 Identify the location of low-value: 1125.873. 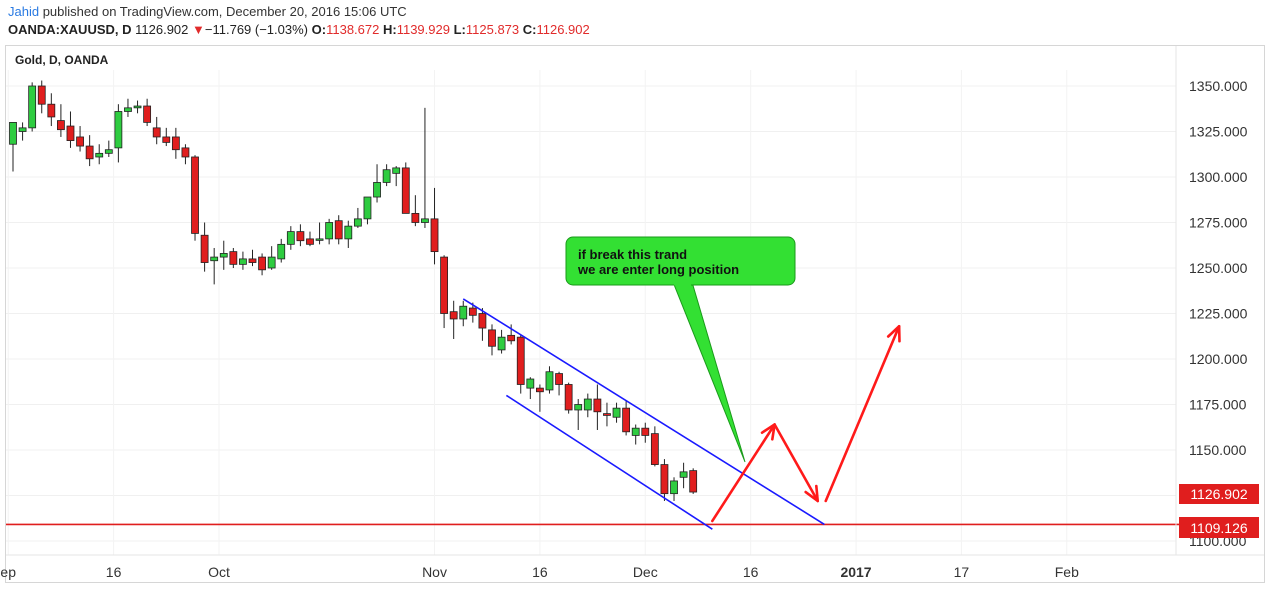
(492, 29).